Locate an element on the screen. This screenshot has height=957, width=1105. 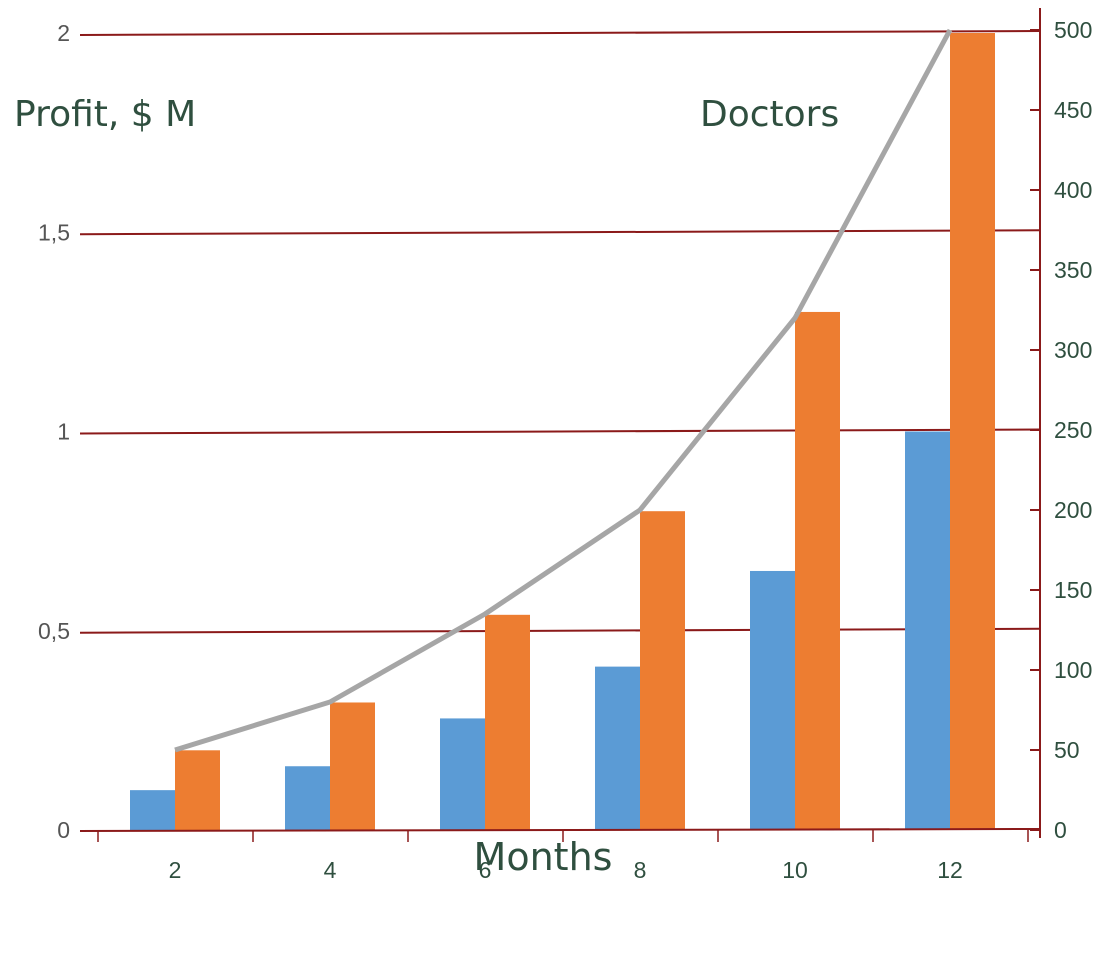
x-tick-label: 4 is located at coordinates (330, 870).